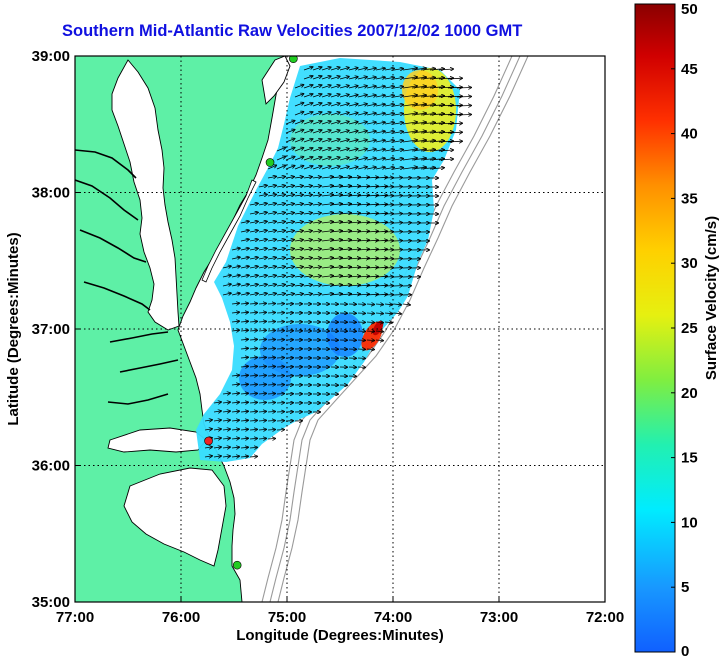  What do you see at coordinates (689, 393) in the screenshot?
I see `colorbar-tick-label: 20` at bounding box center [689, 393].